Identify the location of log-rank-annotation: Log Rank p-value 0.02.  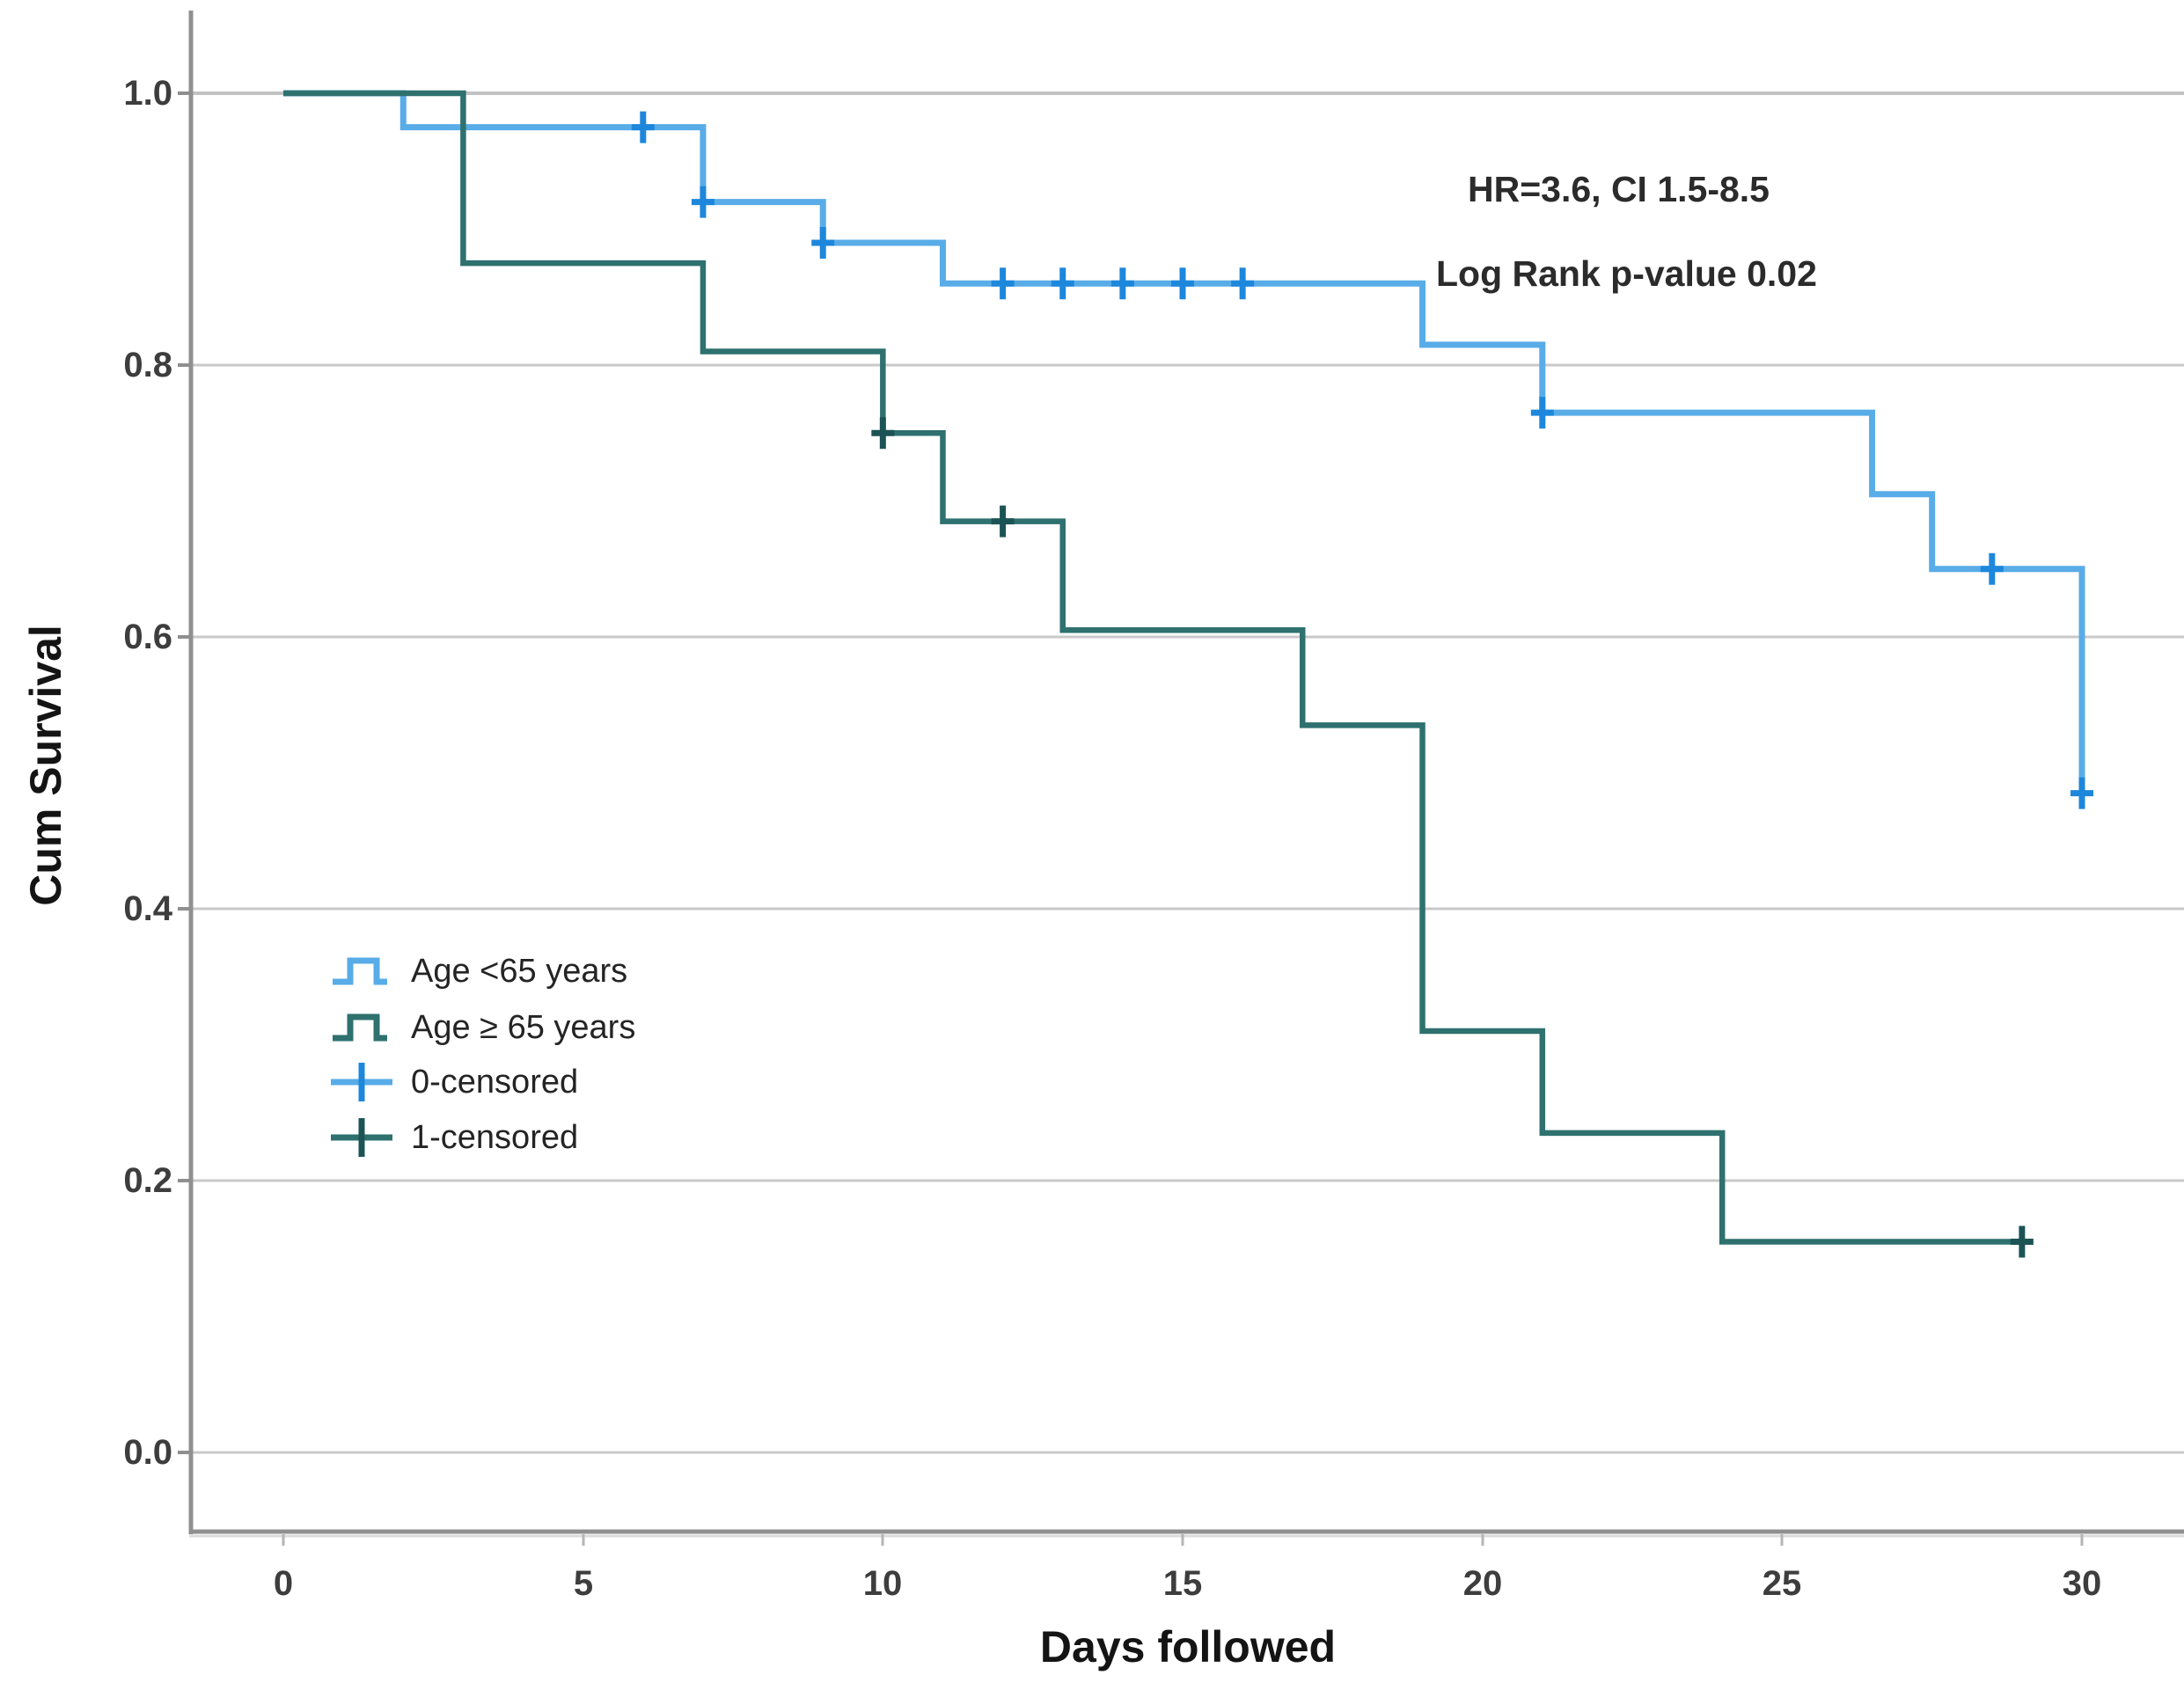
(1626, 273).